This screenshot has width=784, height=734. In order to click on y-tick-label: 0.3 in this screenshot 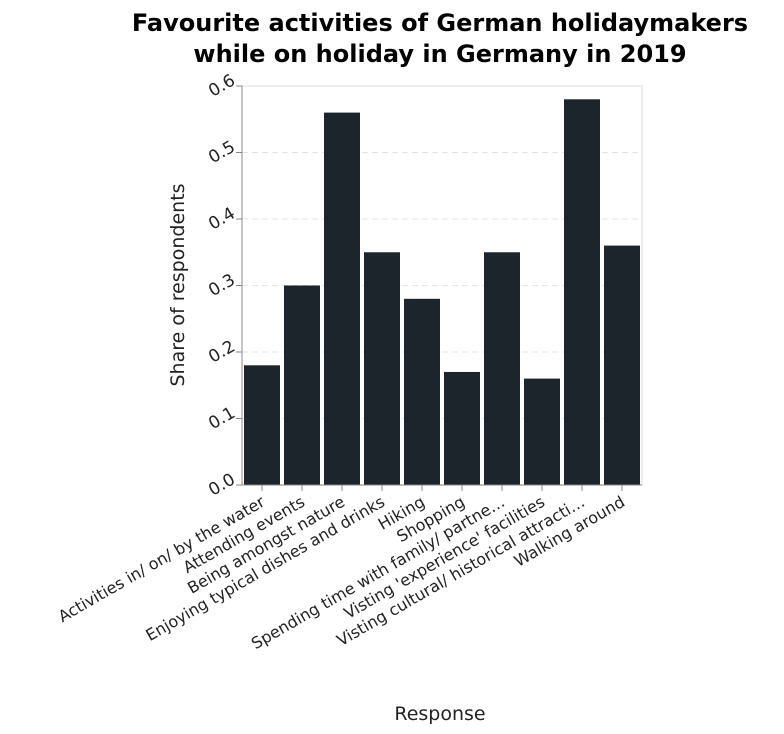, I will do `click(221, 285)`.